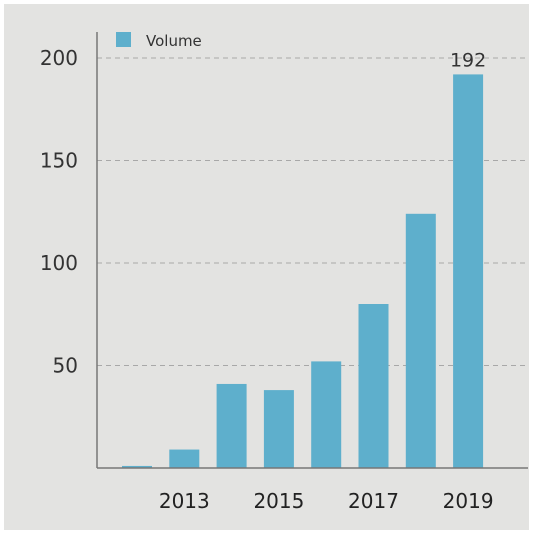 Image resolution: width=533 pixels, height=534 pixels. What do you see at coordinates (184, 458) in the screenshot?
I see `bar-2013` at bounding box center [184, 458].